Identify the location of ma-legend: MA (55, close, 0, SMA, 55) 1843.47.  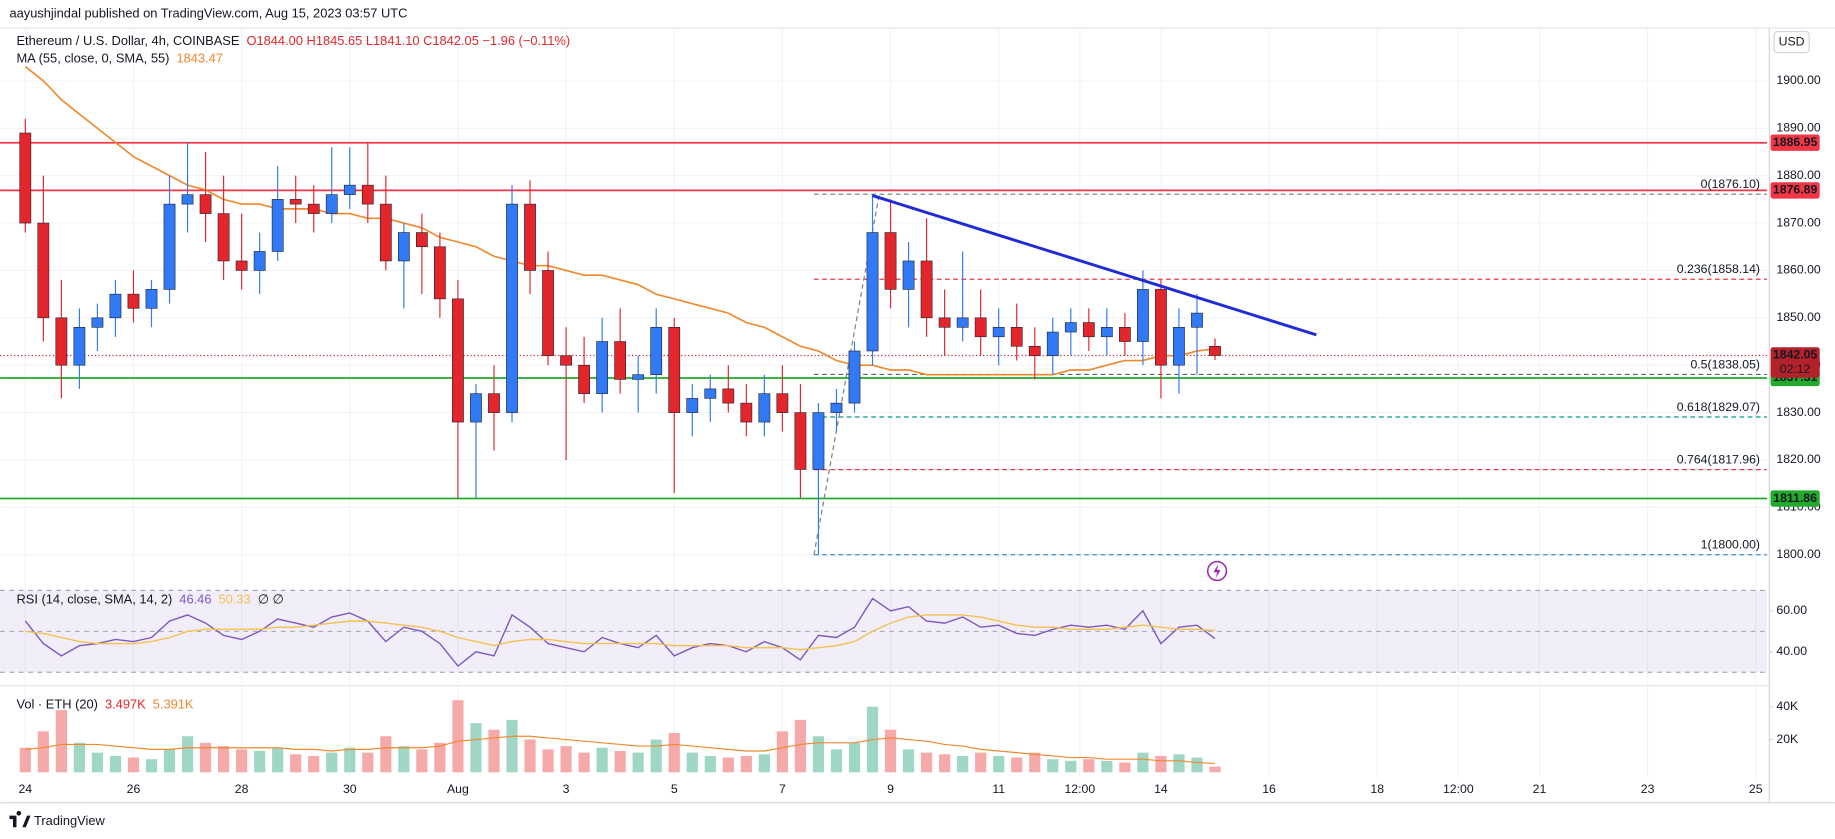
(119, 58).